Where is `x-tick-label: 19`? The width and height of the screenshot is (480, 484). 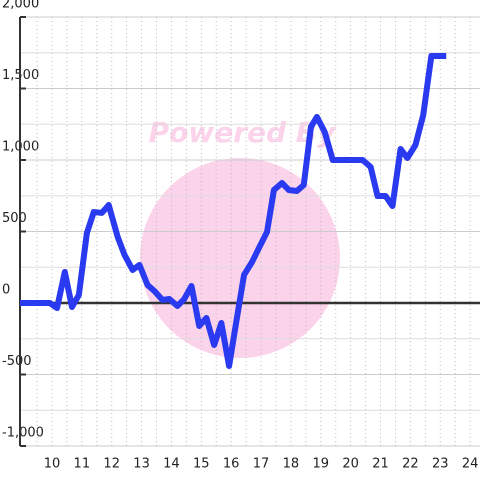 x-tick-label: 19 is located at coordinates (321, 464).